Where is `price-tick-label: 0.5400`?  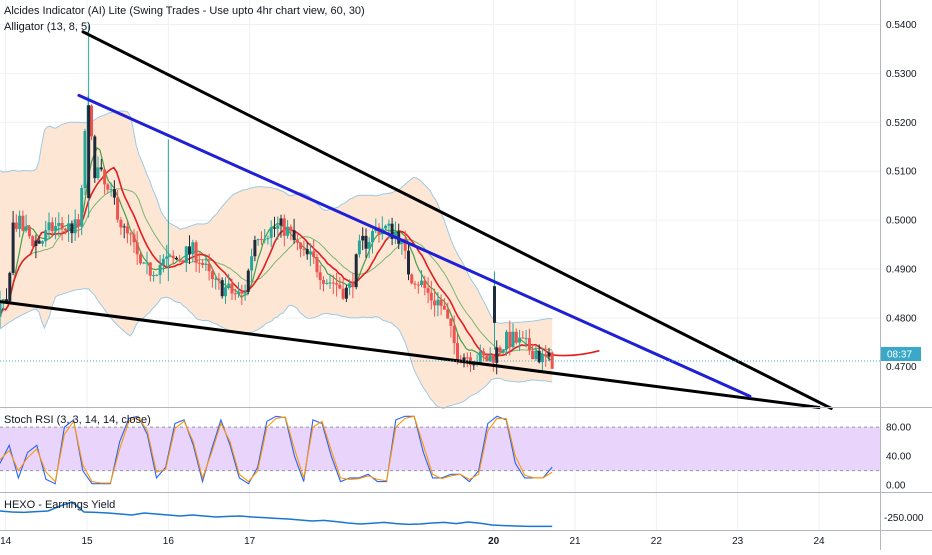 price-tick-label: 0.5400 is located at coordinates (901, 25).